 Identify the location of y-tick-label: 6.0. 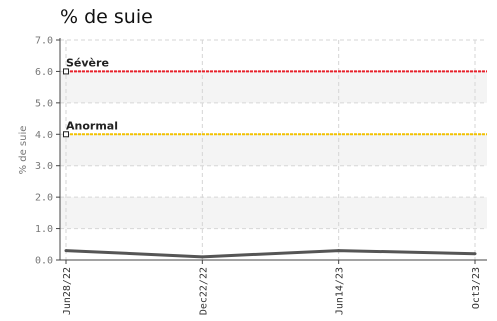
(44, 72).